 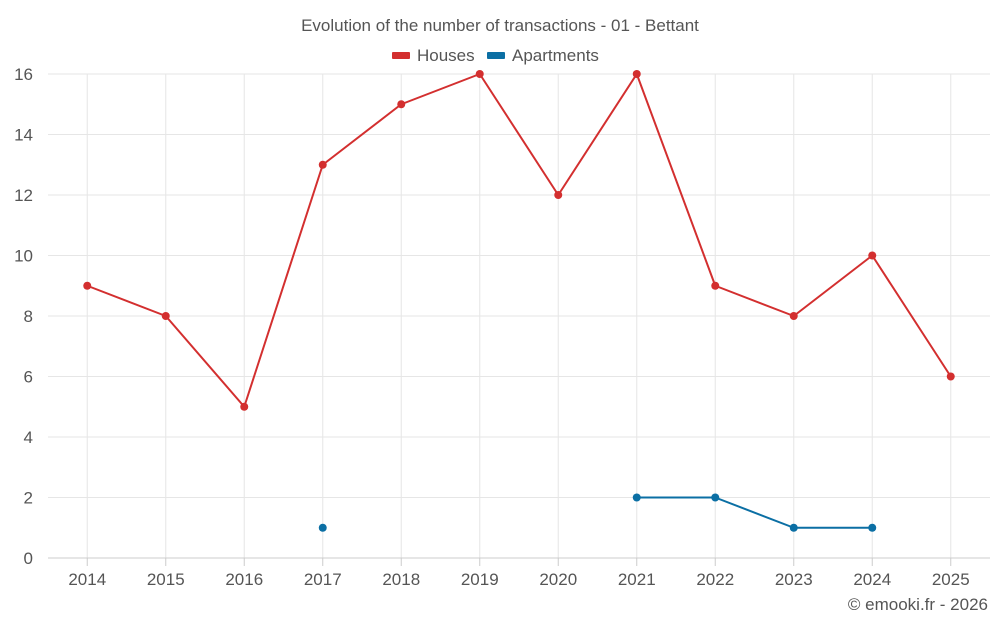 What do you see at coordinates (446, 55) in the screenshot?
I see `legend-label: Houses` at bounding box center [446, 55].